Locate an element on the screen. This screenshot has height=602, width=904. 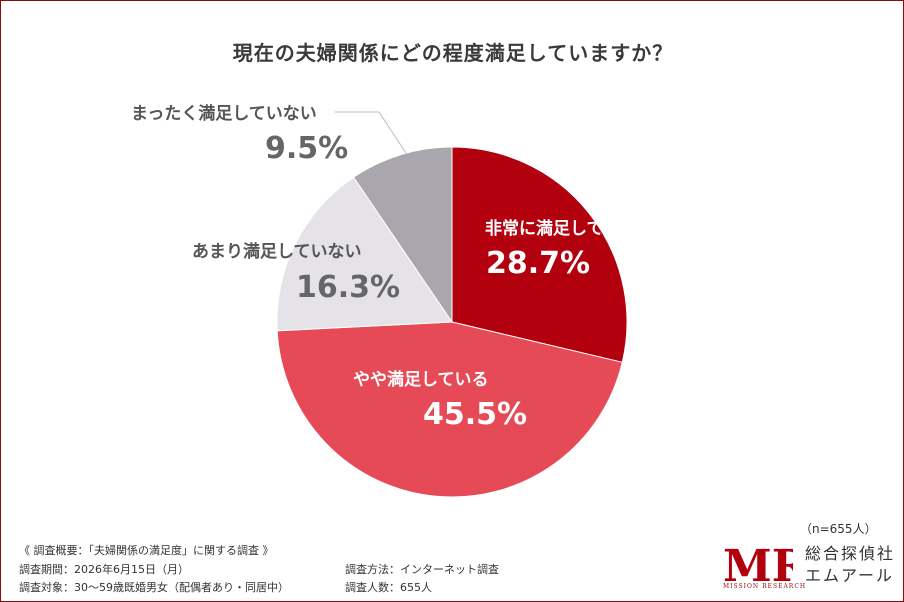
callout-line-diagonal is located at coordinates (392, 132).